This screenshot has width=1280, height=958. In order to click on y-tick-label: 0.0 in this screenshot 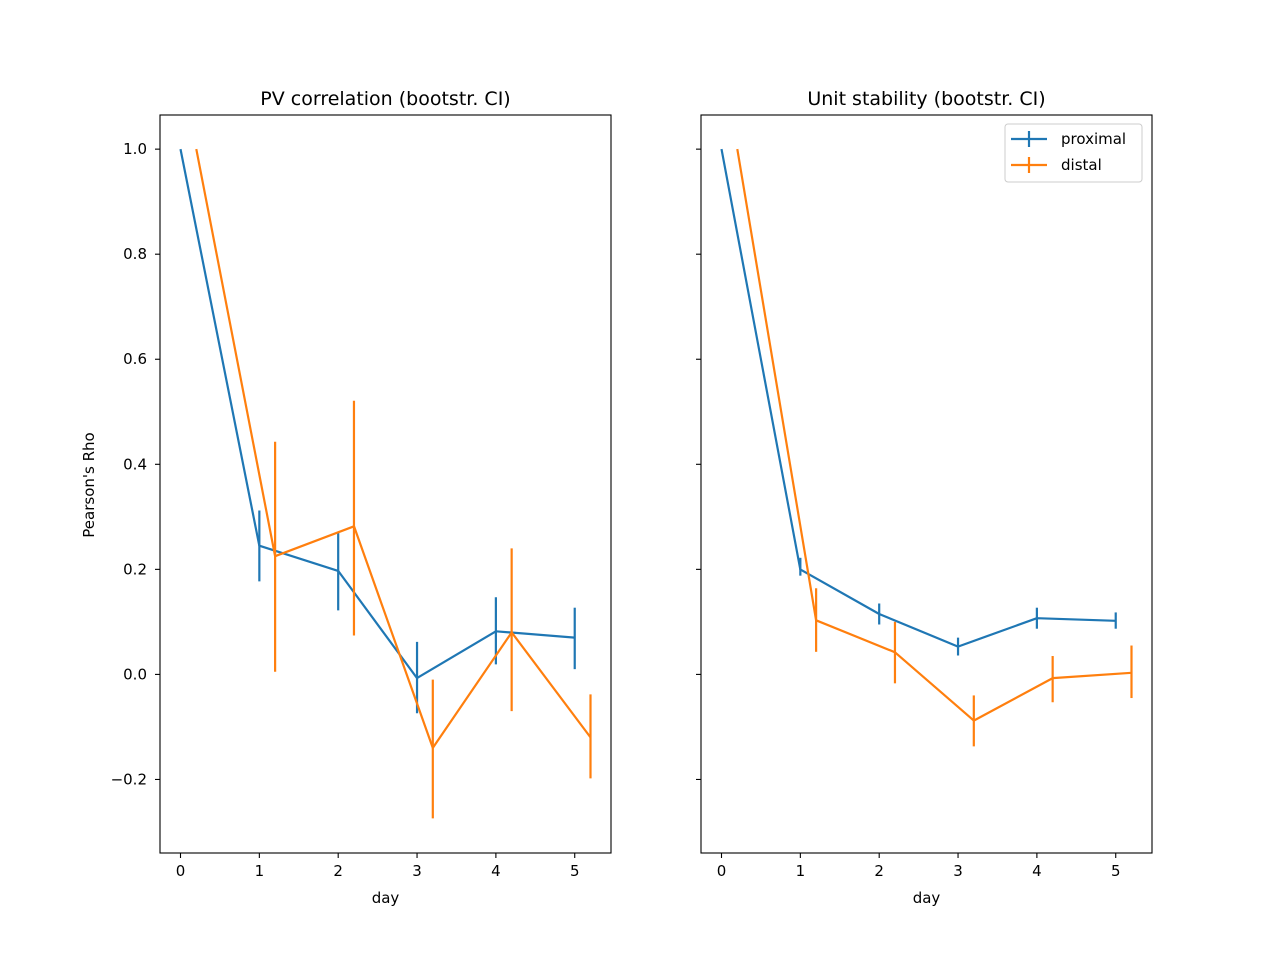, I will do `click(135, 674)`.